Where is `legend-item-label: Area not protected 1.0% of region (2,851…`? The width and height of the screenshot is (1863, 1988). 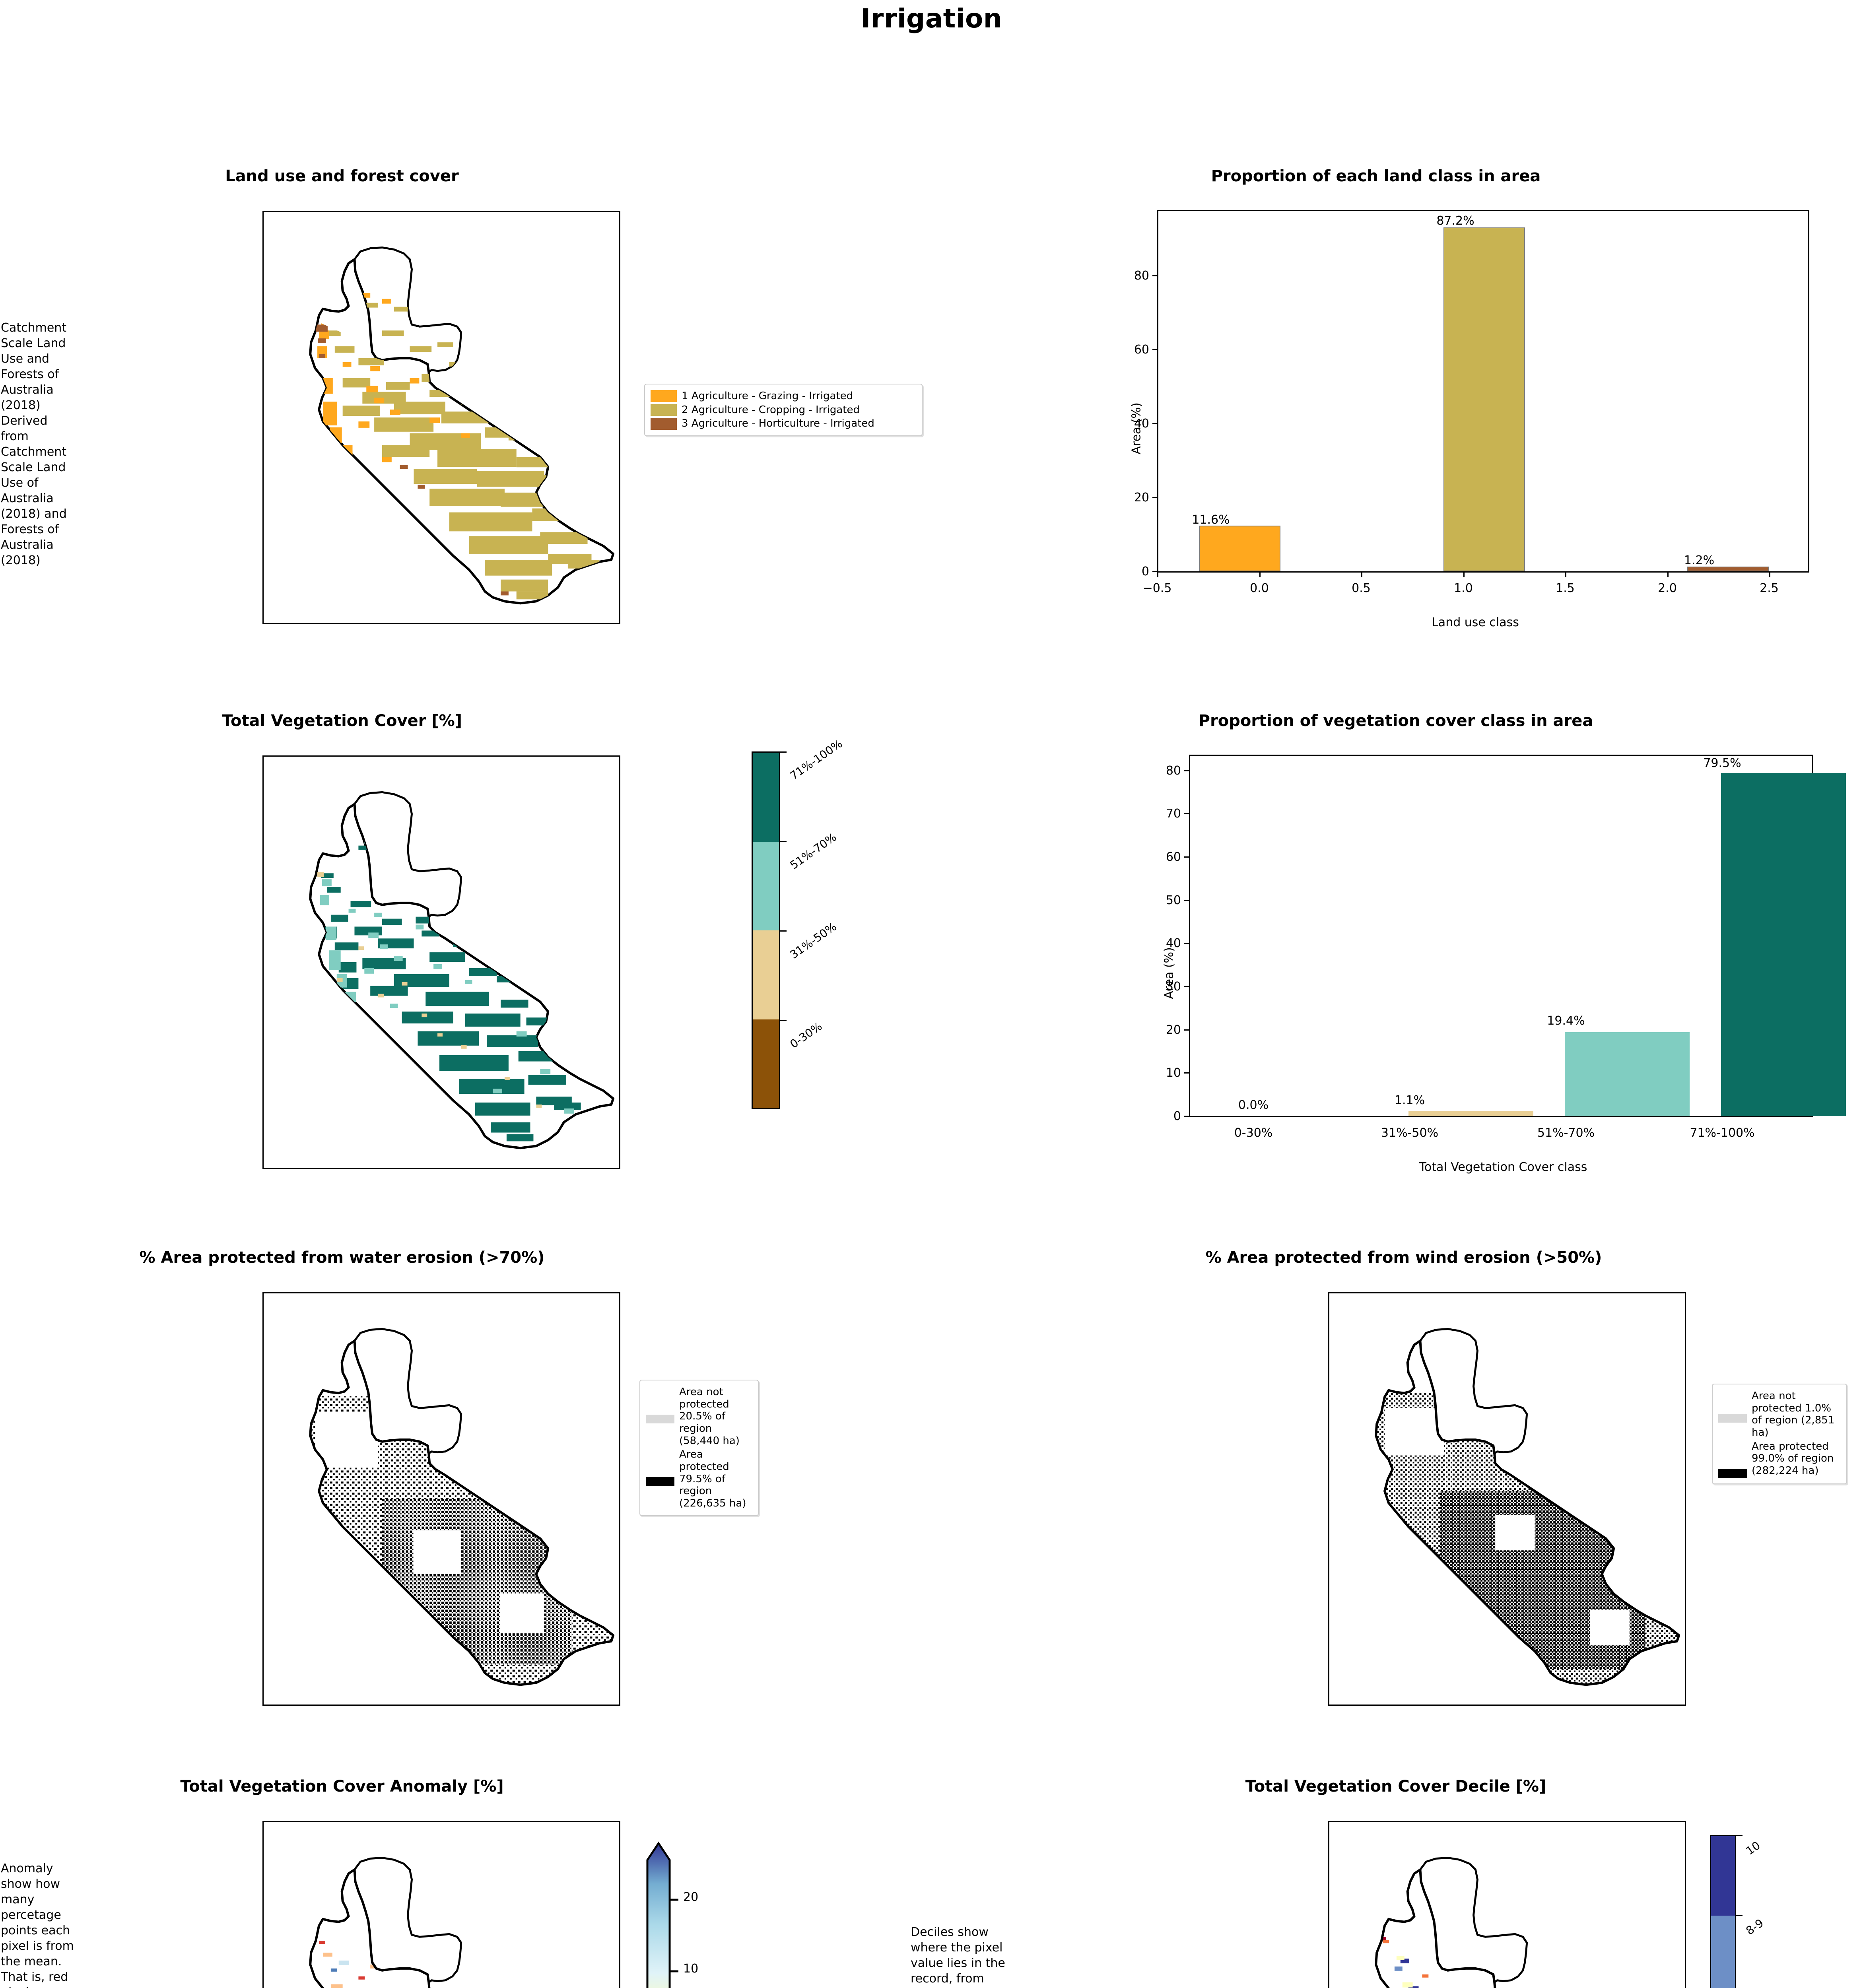
legend-item-label: Area not protected 1.0% of region (2,851… is located at coordinates (1793, 1414).